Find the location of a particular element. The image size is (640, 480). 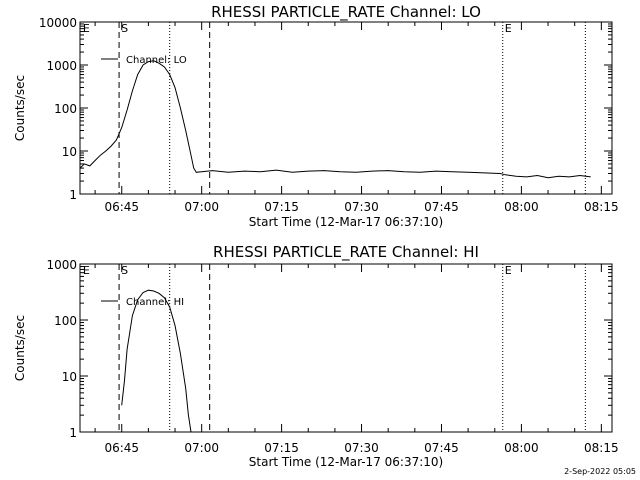

chart-title: RHESSI PARTICLE_RATE Channel: LO is located at coordinates (346, 12).